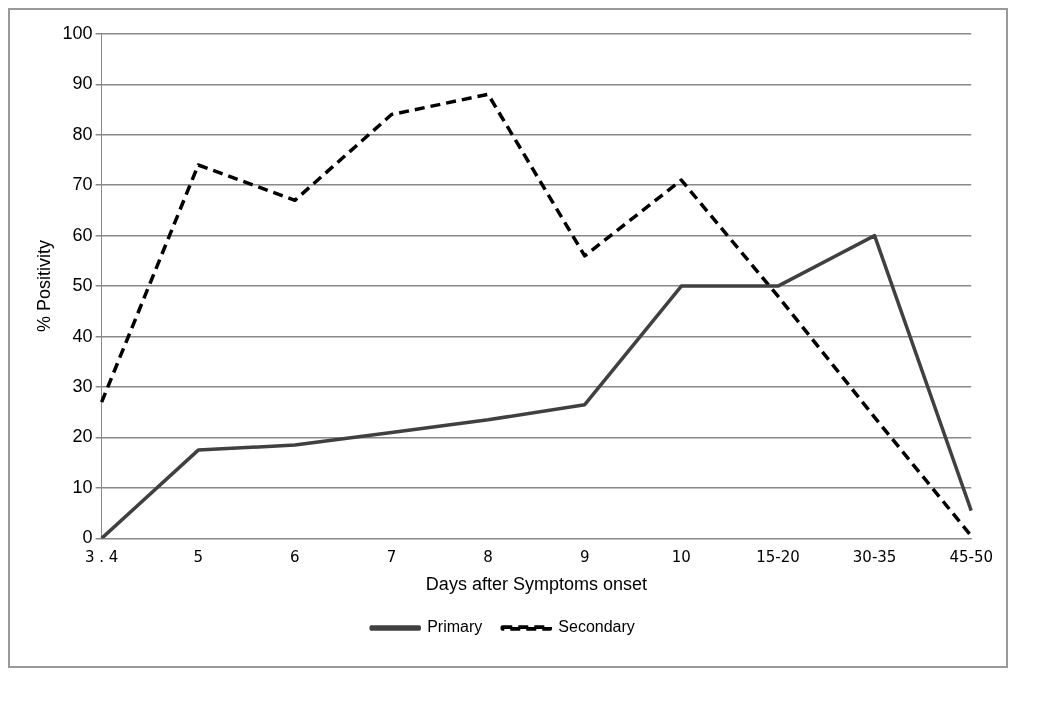 Image resolution: width=1040 pixels, height=702 pixels. What do you see at coordinates (778, 557) in the screenshot?
I see `x-tick-label: 15-20` at bounding box center [778, 557].